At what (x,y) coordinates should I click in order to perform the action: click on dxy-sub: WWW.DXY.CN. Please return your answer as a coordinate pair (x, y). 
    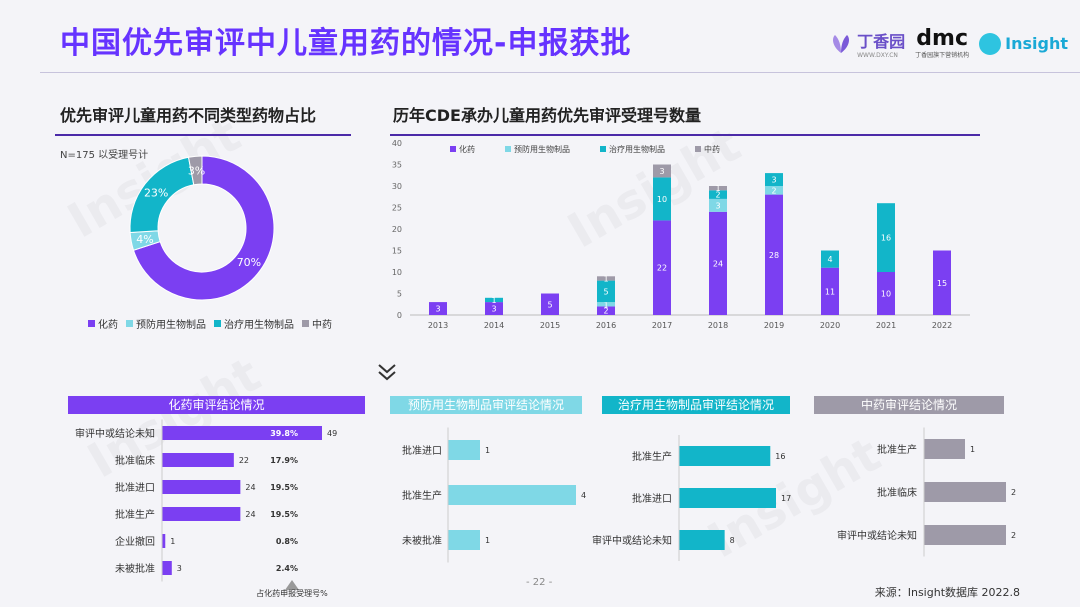
    Looking at the image, I should click on (877, 55).